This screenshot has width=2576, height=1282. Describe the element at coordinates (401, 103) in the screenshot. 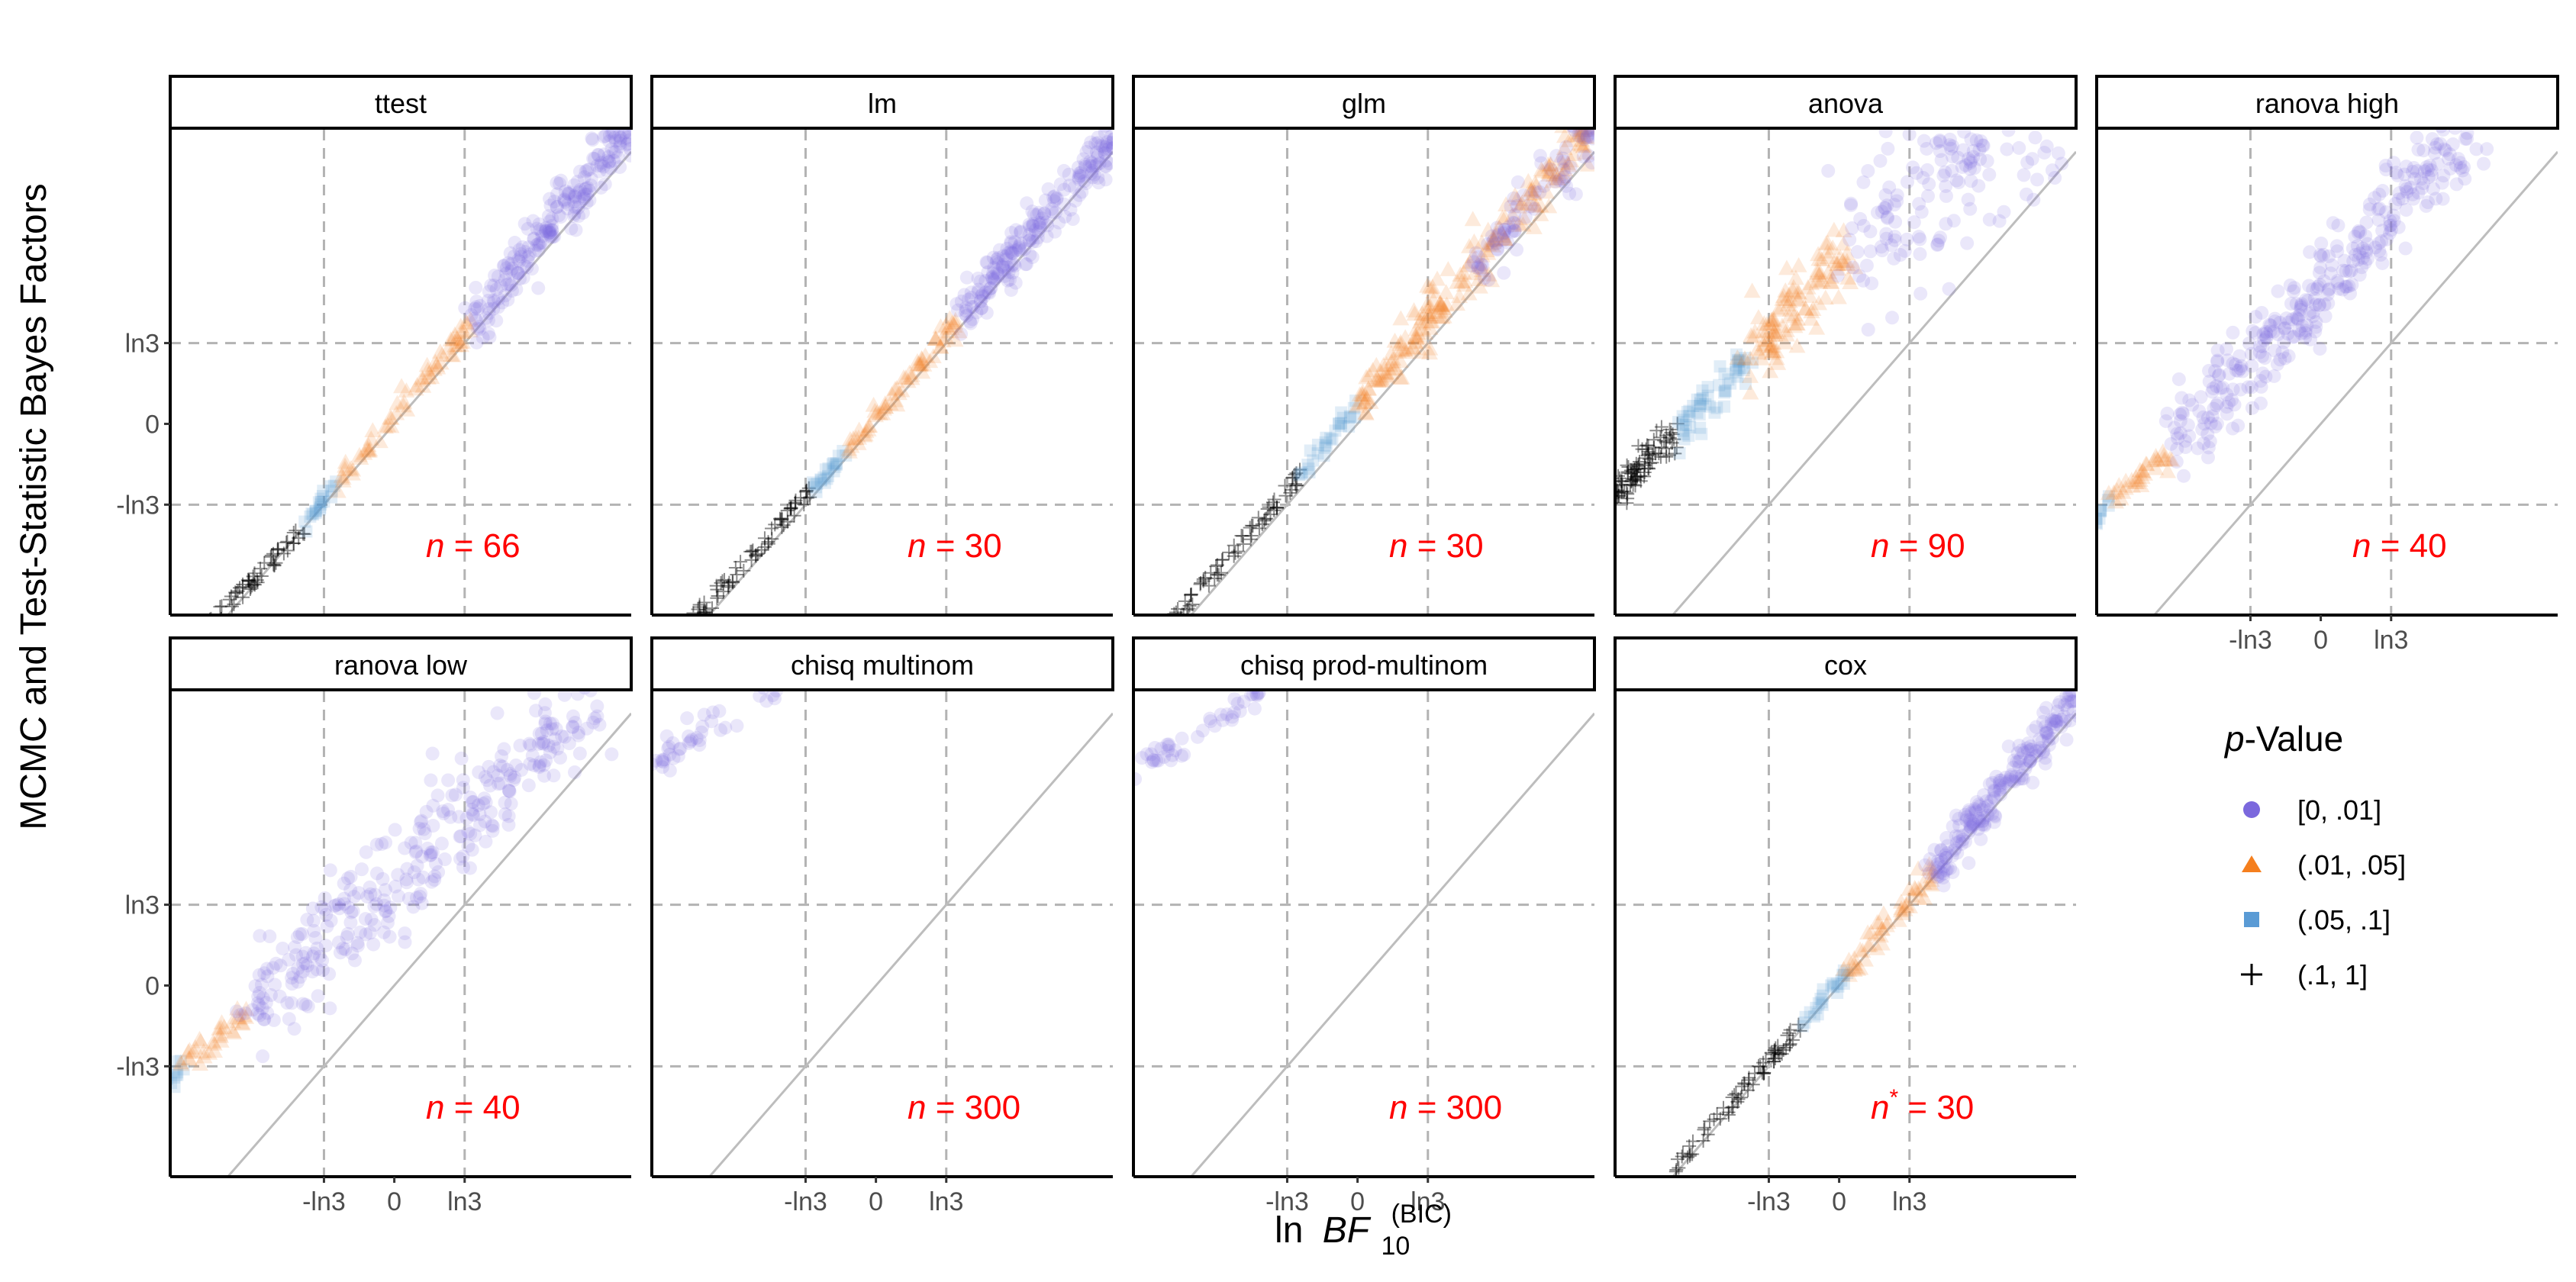

I see `facet-strip-label: ttest` at that location.